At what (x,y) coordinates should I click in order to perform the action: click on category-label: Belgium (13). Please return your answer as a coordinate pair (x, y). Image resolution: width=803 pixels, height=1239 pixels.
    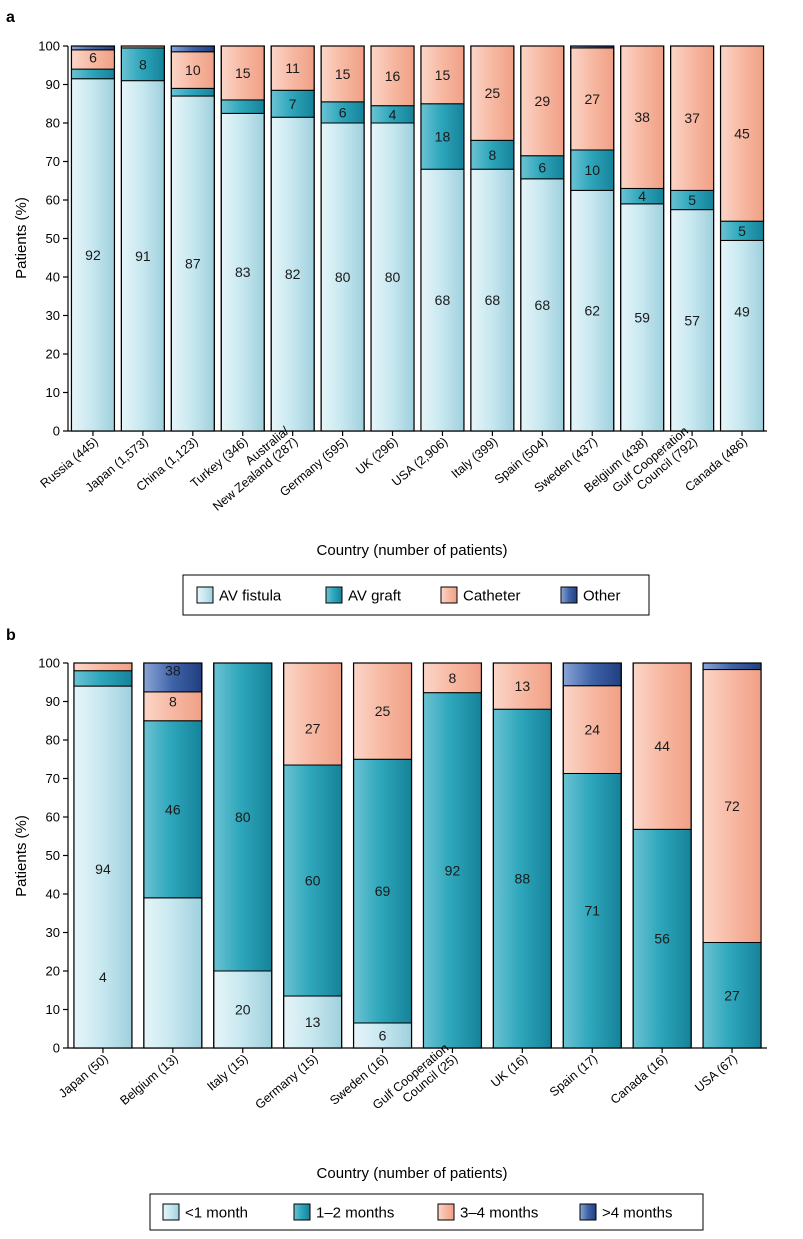
    Looking at the image, I should click on (148, 1080).